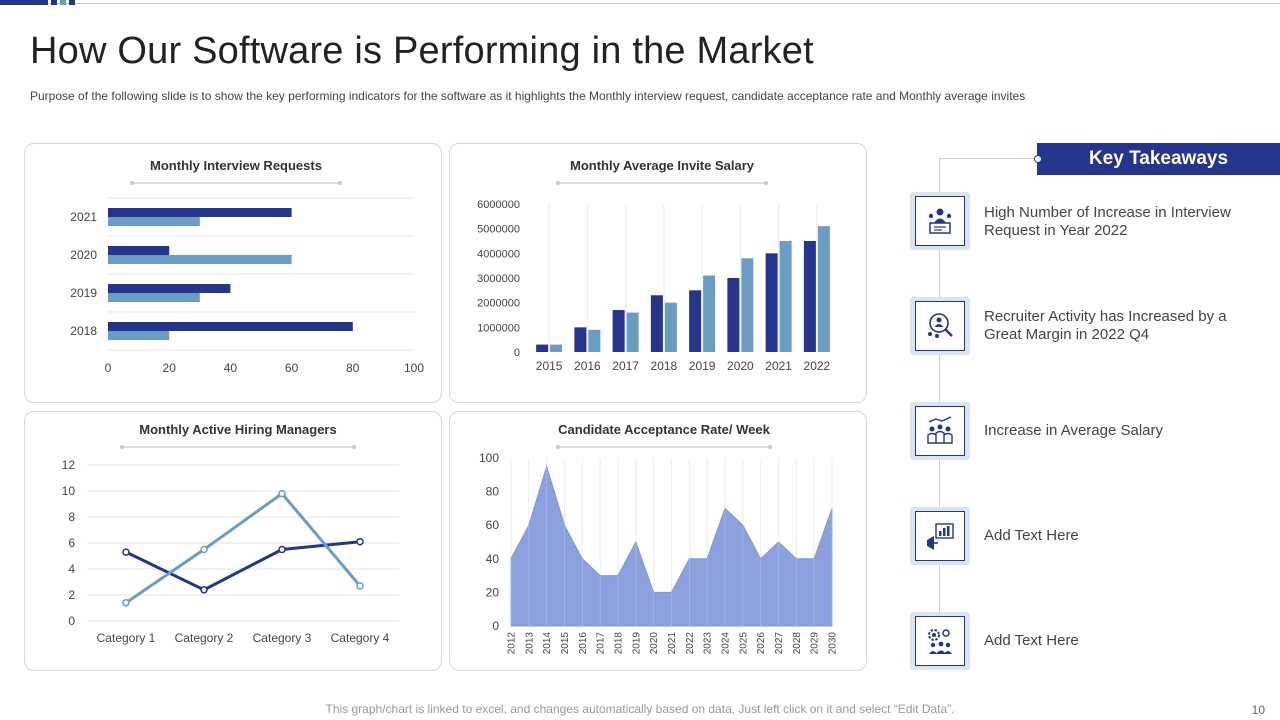 The width and height of the screenshot is (1280, 720). Describe the element at coordinates (493, 592) in the screenshot. I see `y-tick-label: 20` at that location.